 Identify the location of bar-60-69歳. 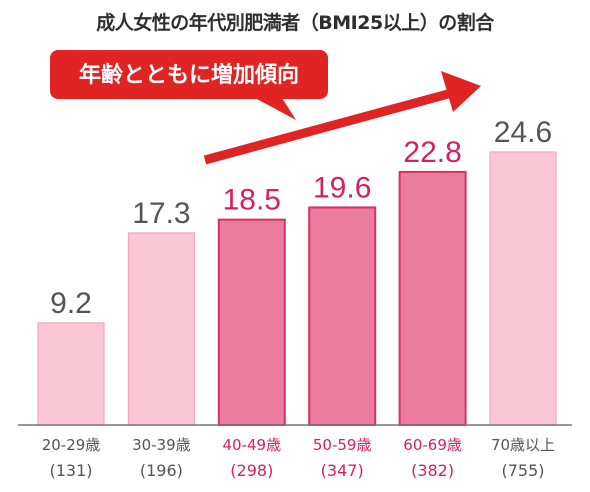
(432, 298).